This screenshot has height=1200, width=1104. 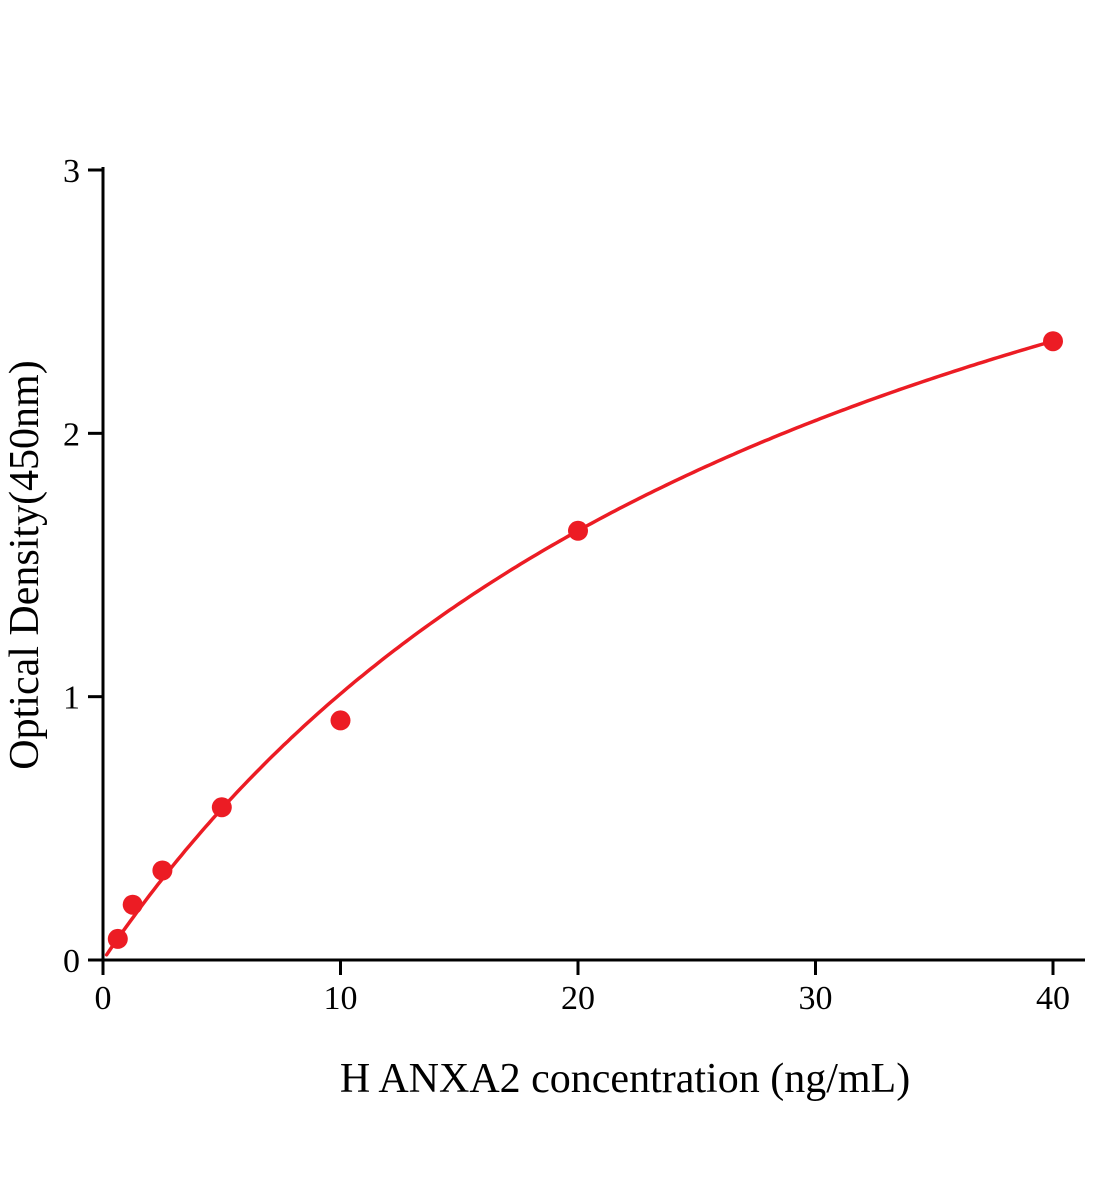 I want to click on x-tick-label: 10, so click(x=341, y=998).